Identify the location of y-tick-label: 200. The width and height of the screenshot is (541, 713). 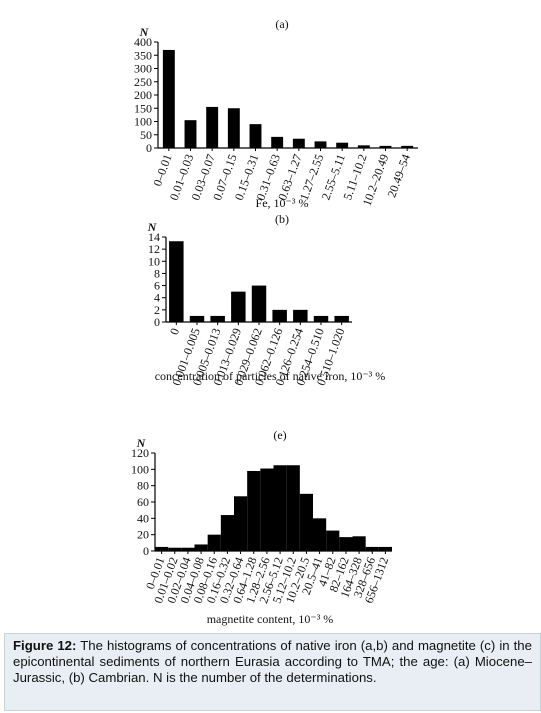
(143, 95).